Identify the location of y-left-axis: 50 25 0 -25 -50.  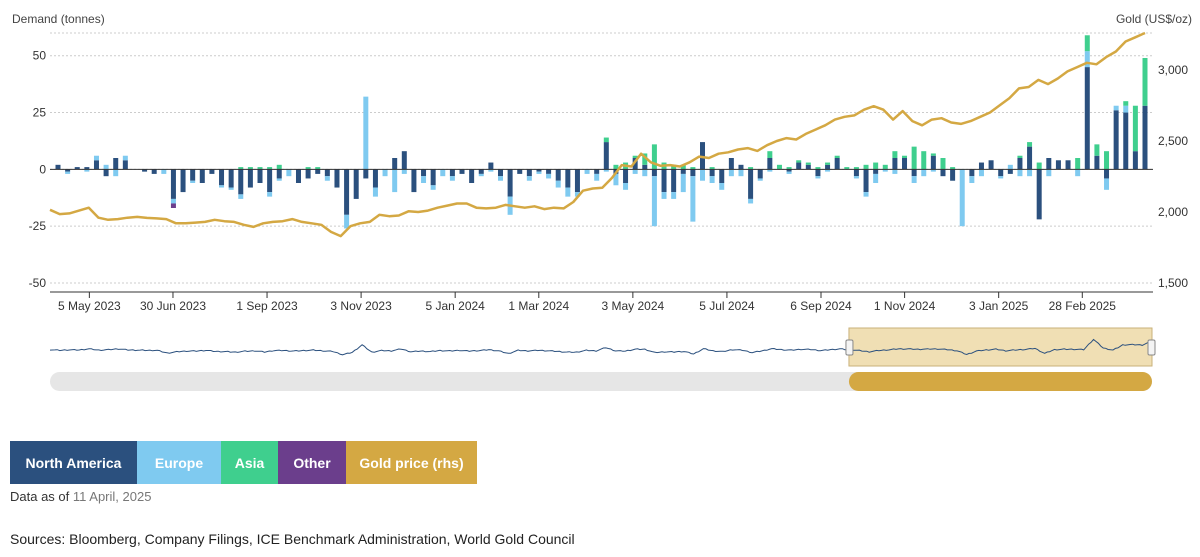
(38, 169).